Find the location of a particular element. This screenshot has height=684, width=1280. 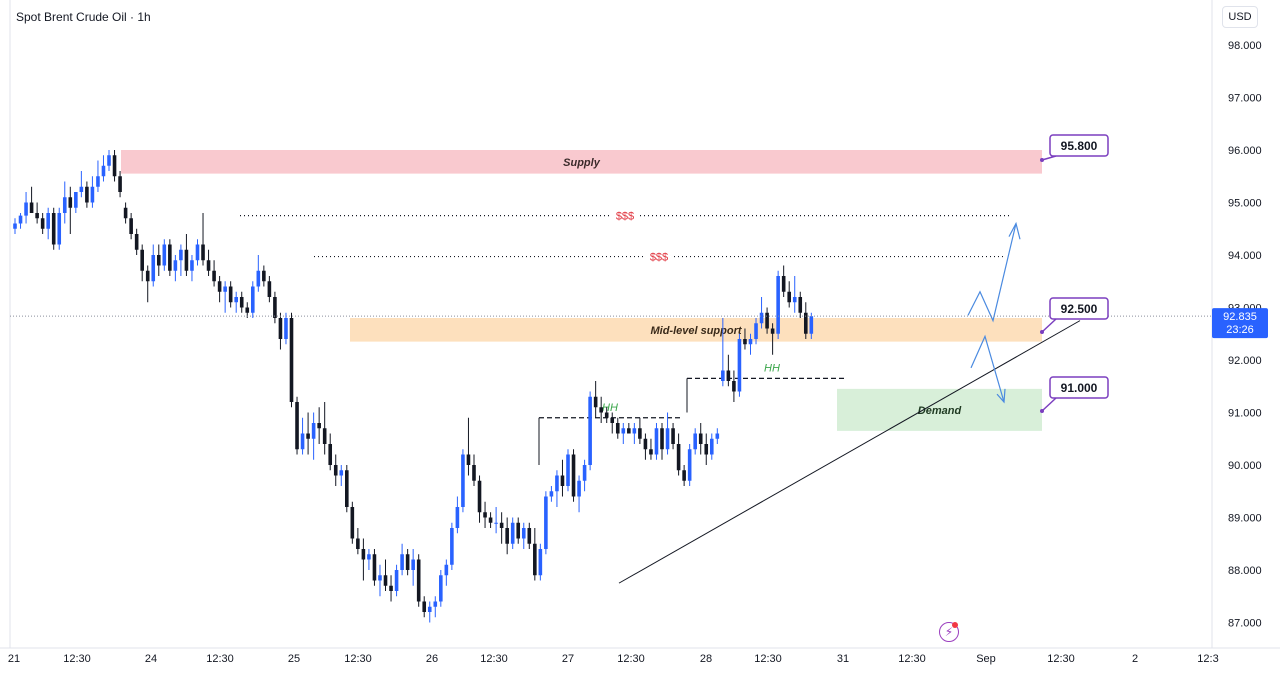

liquidity-label-bg is located at coordinates (659, 256).